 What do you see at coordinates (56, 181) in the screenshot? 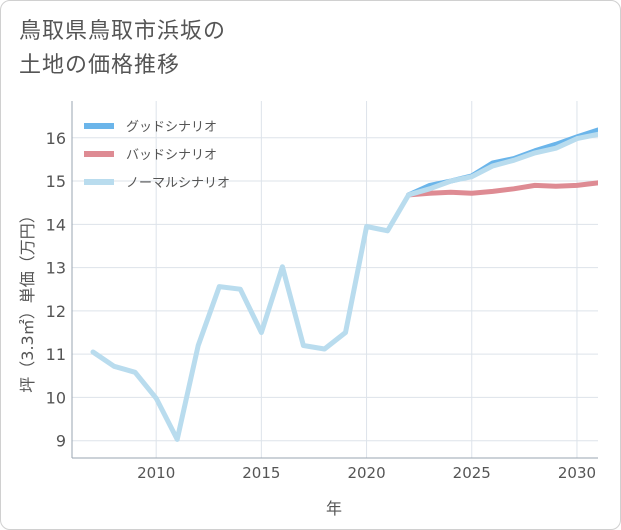
I see `y-tick-label: 15` at bounding box center [56, 181].